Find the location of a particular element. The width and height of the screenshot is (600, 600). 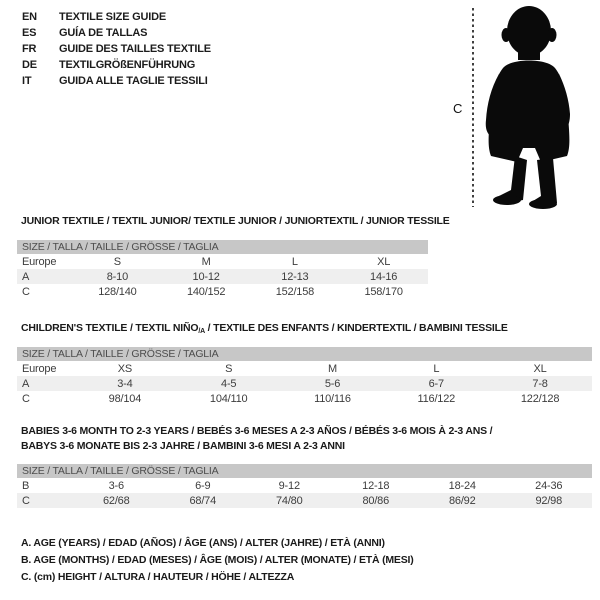

language-code: EN is located at coordinates (29, 17).